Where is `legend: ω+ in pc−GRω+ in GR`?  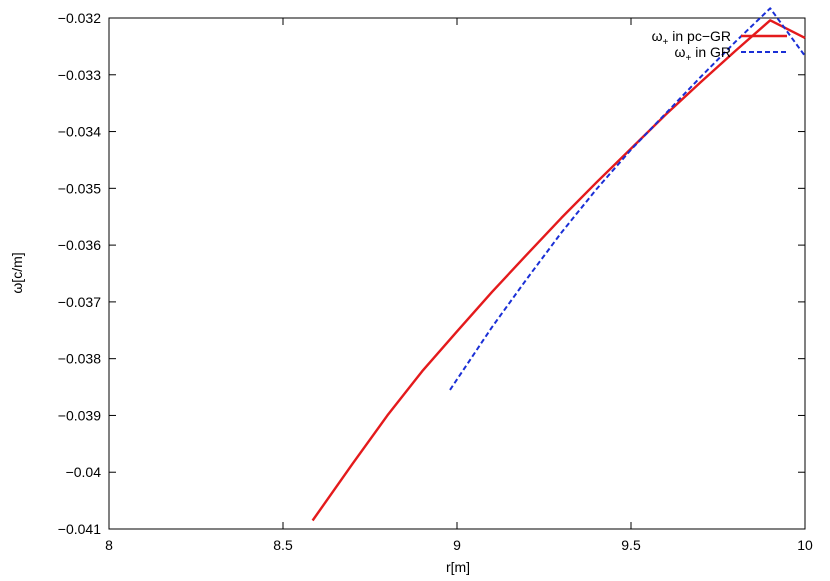 legend: ω+ in pc−GRω+ in GR is located at coordinates (719, 46).